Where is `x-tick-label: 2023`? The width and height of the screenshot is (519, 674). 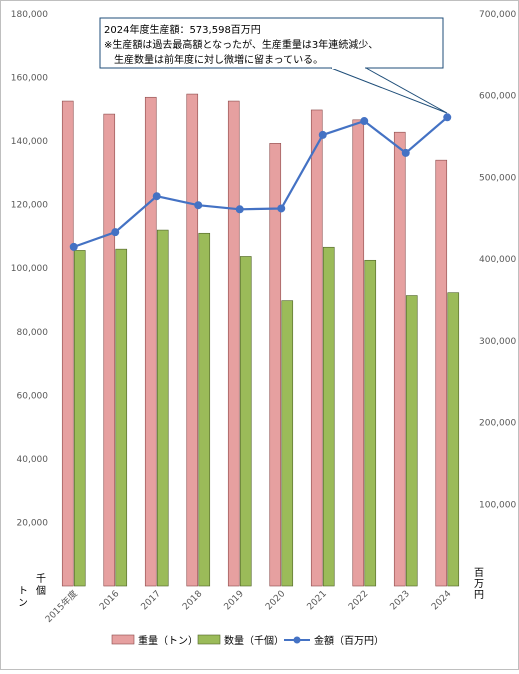 x-tick-label: 2023 is located at coordinates (400, 600).